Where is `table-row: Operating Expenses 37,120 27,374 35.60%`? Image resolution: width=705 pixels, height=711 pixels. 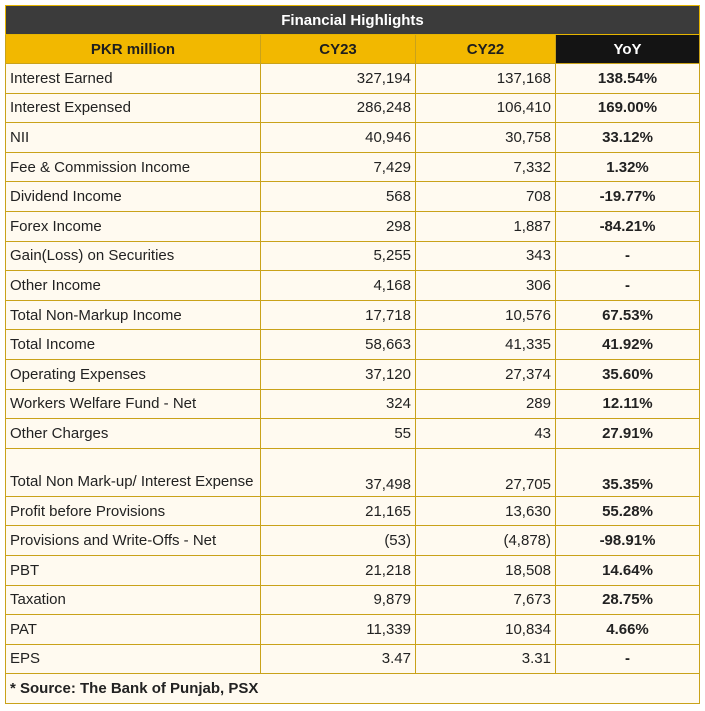
table-row: Operating Expenses 37,120 27,374 35.60% is located at coordinates (353, 374).